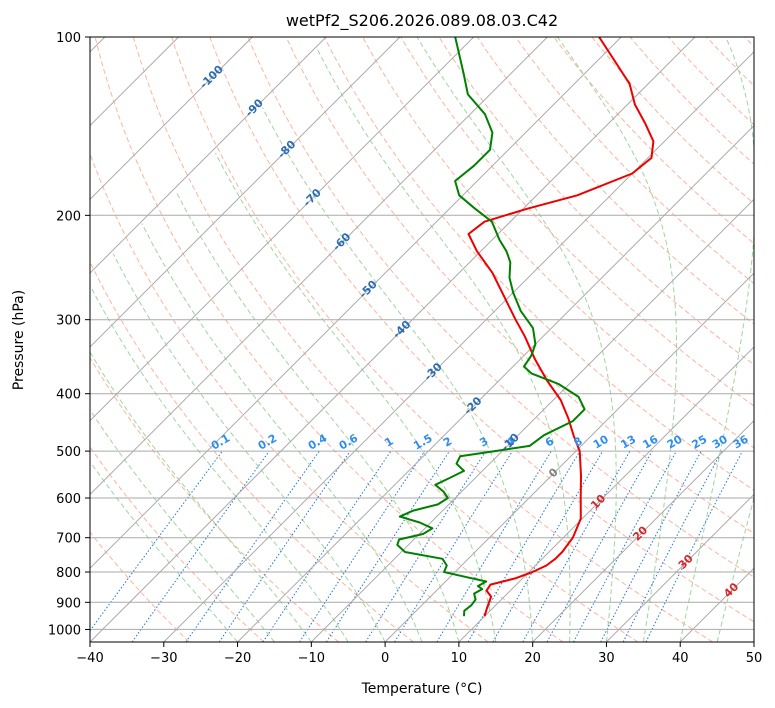 The height and width of the screenshot is (708, 775). I want to click on mixing-ratio-label: 16, so click(651, 441).